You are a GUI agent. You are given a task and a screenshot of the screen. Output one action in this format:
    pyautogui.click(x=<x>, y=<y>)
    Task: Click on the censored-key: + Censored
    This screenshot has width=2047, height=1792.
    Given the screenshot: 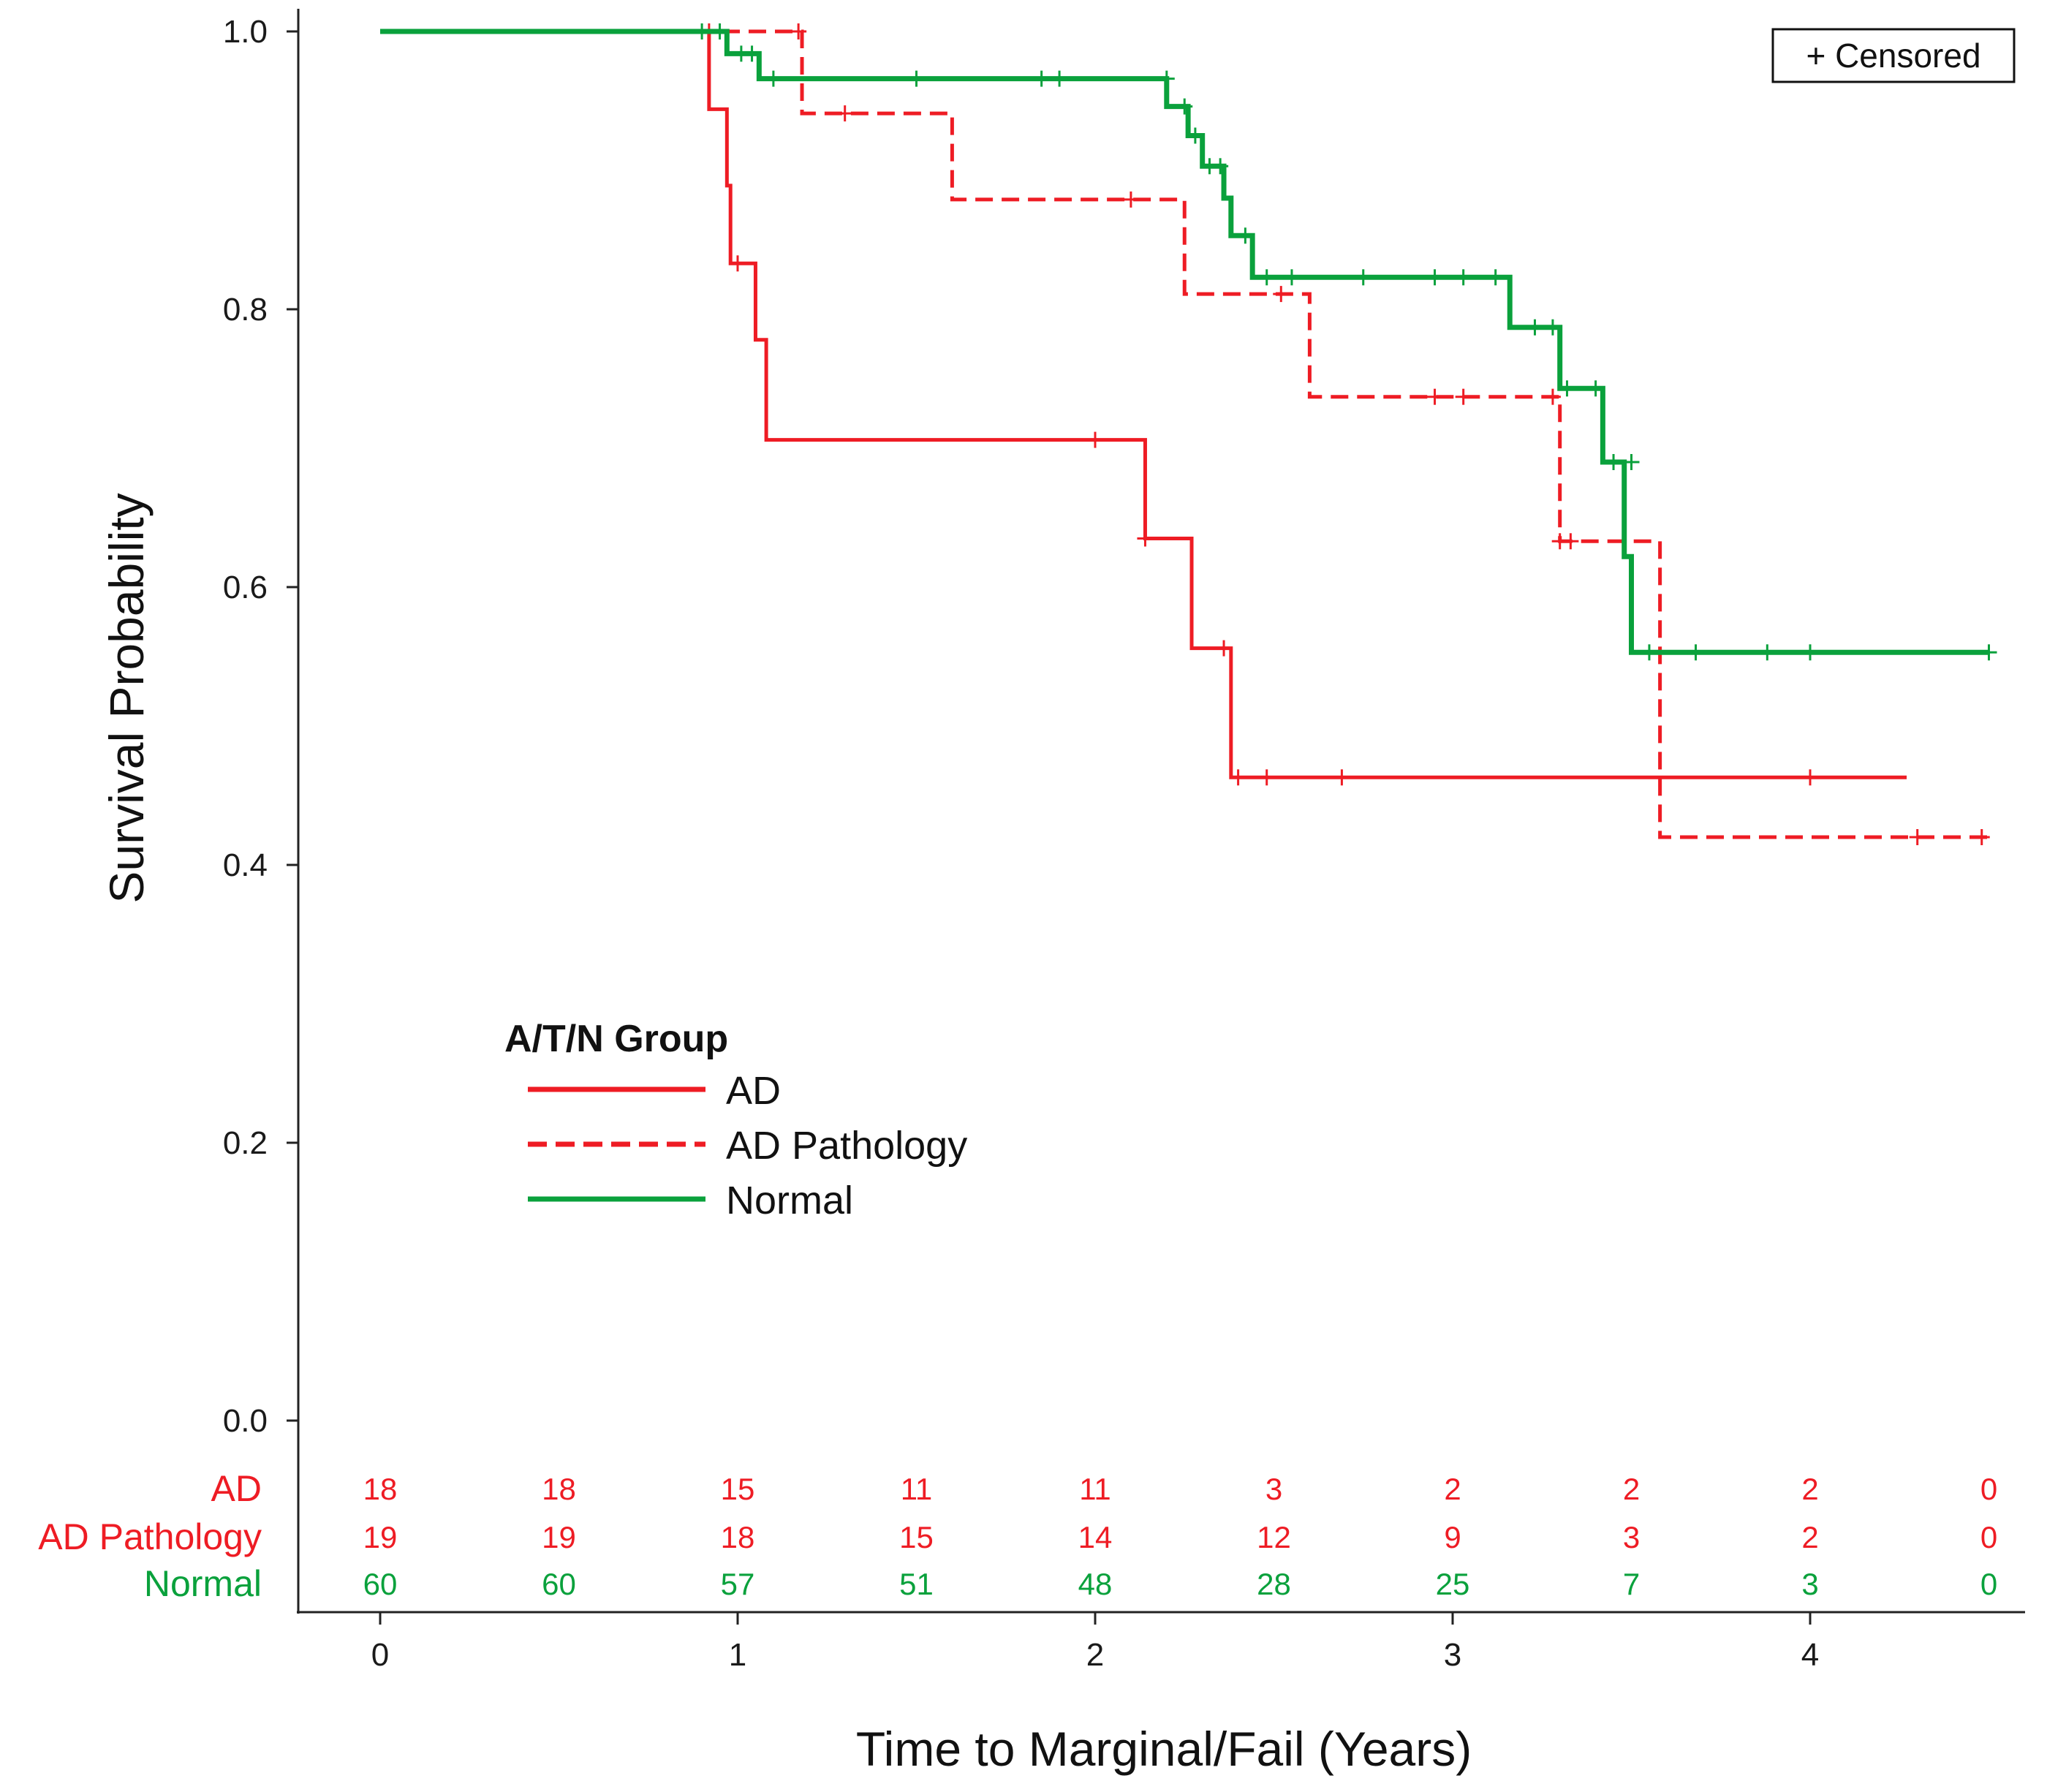 What is the action you would take?
    pyautogui.click(x=1894, y=55)
    